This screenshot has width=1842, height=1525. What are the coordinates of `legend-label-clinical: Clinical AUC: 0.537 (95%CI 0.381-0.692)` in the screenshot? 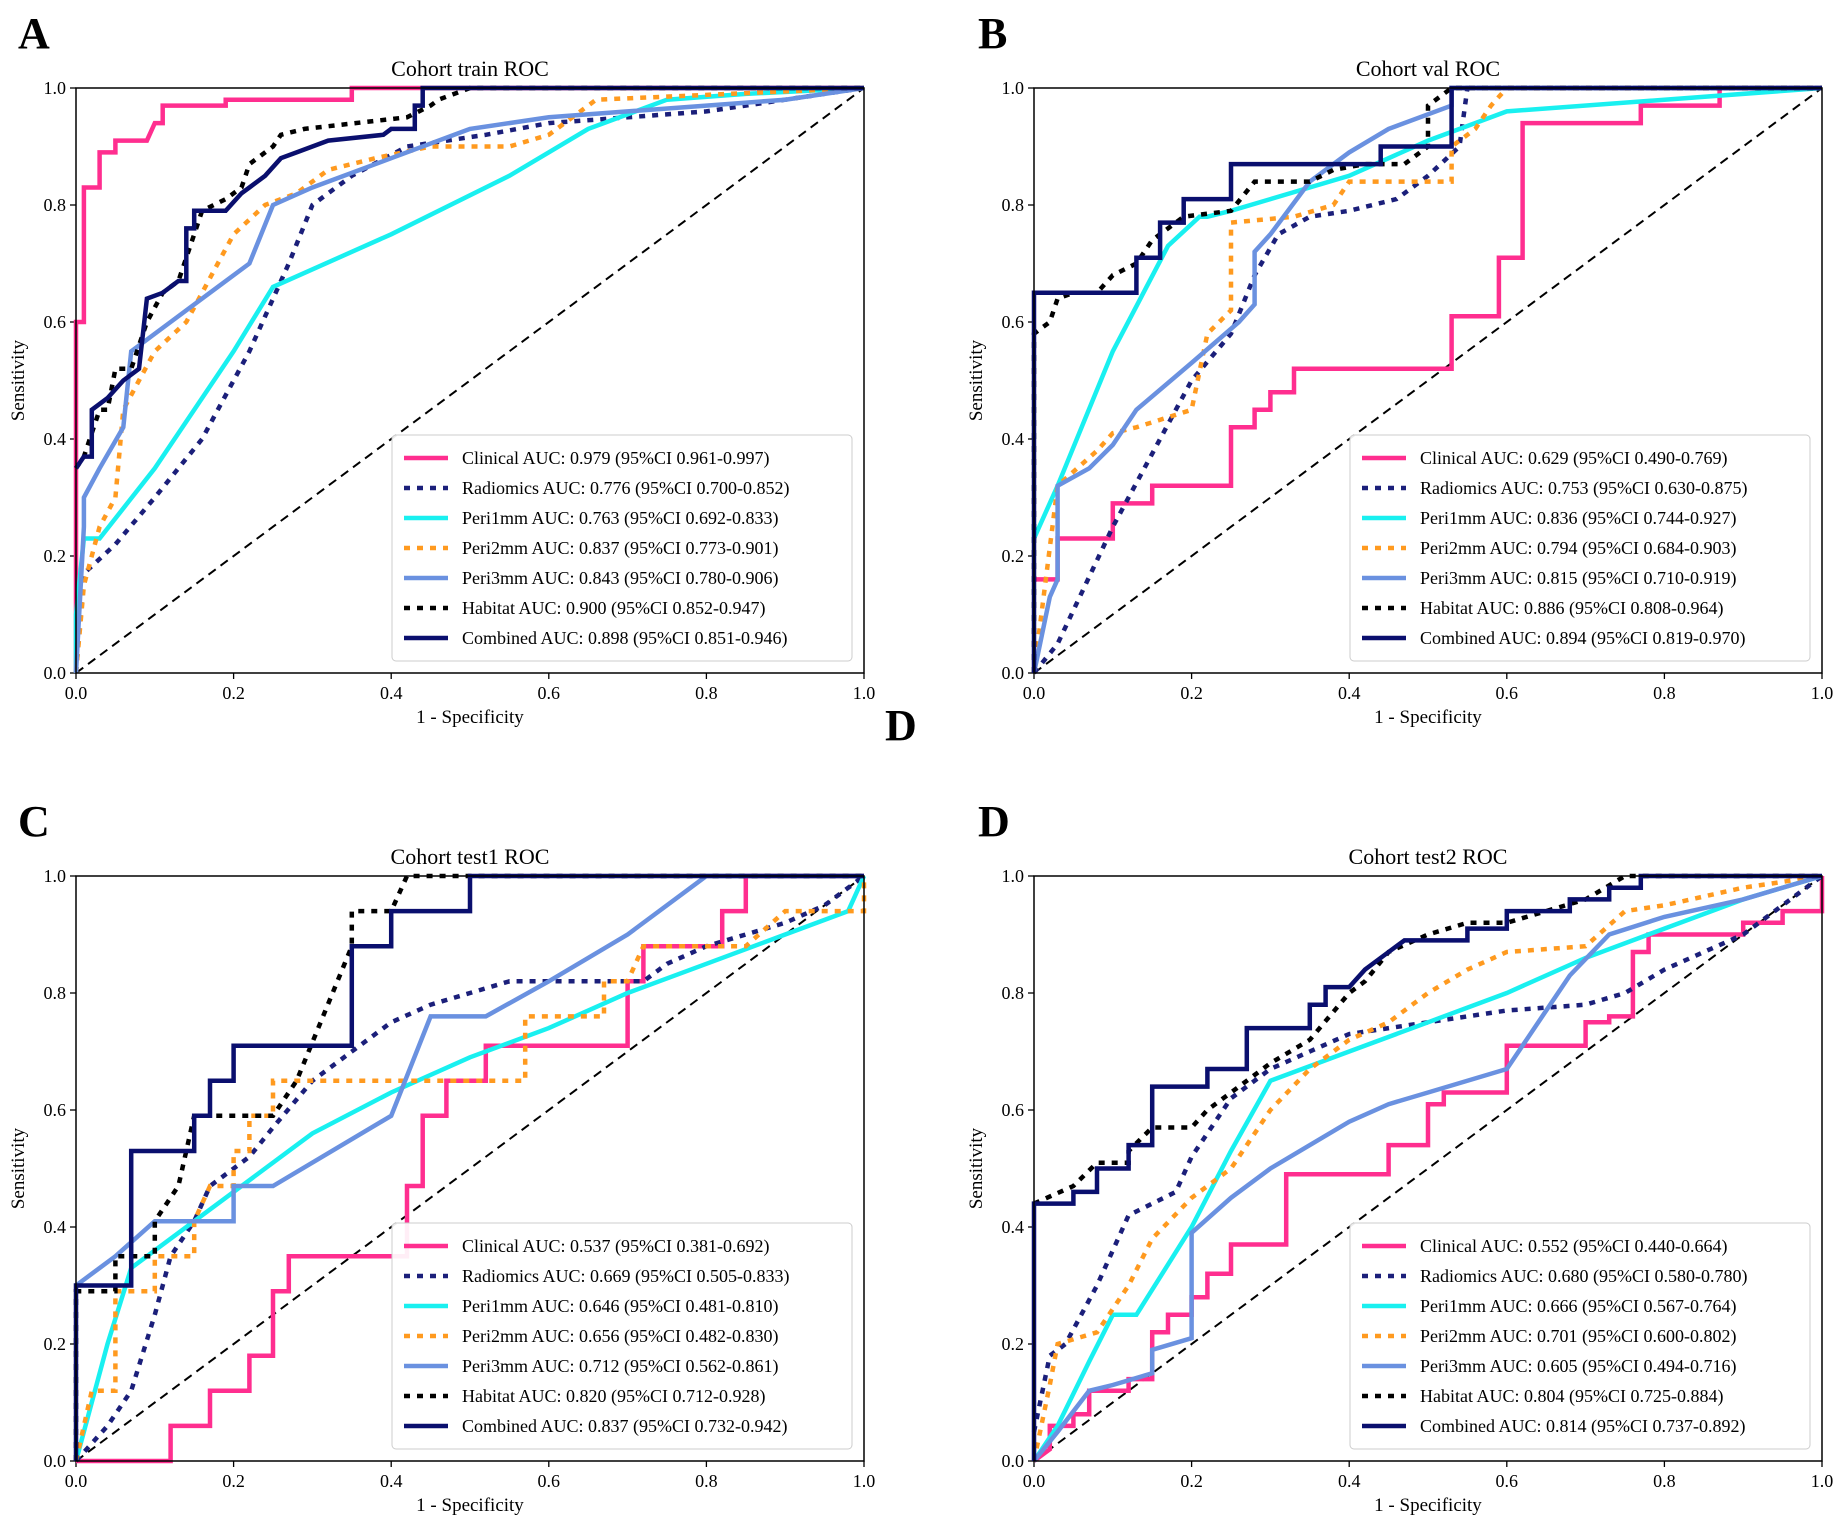 It's located at (615, 1246).